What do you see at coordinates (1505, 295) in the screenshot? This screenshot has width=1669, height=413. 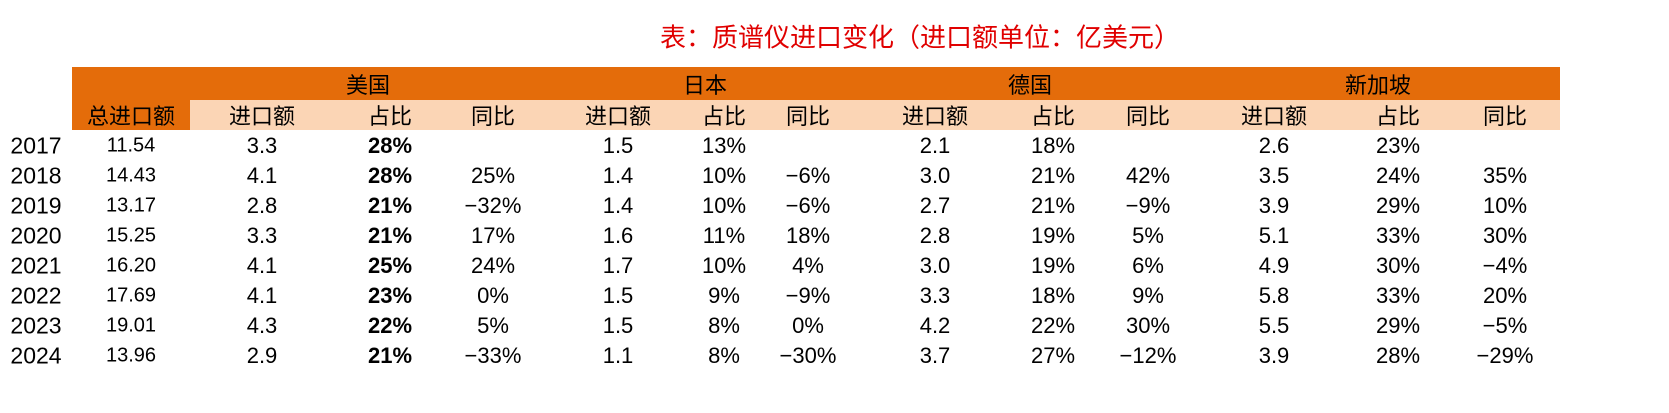 I see `yoy: 20%` at bounding box center [1505, 295].